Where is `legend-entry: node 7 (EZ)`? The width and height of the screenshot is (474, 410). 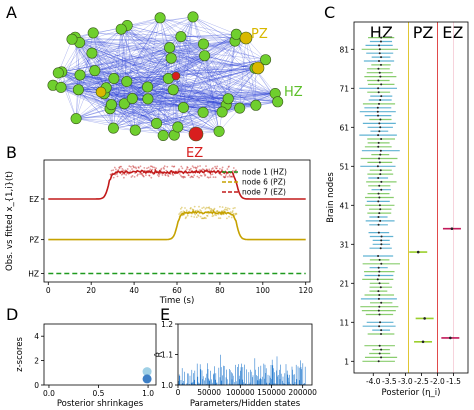
legend-entry: node 7 (EZ) is located at coordinates (264, 192).